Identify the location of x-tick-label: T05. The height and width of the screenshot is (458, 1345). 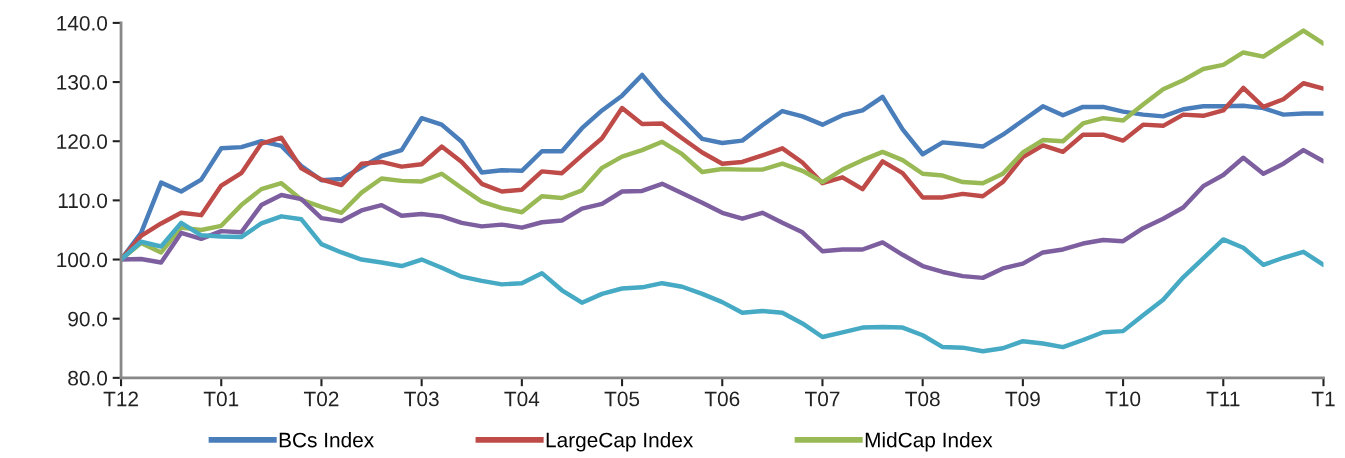
(622, 399).